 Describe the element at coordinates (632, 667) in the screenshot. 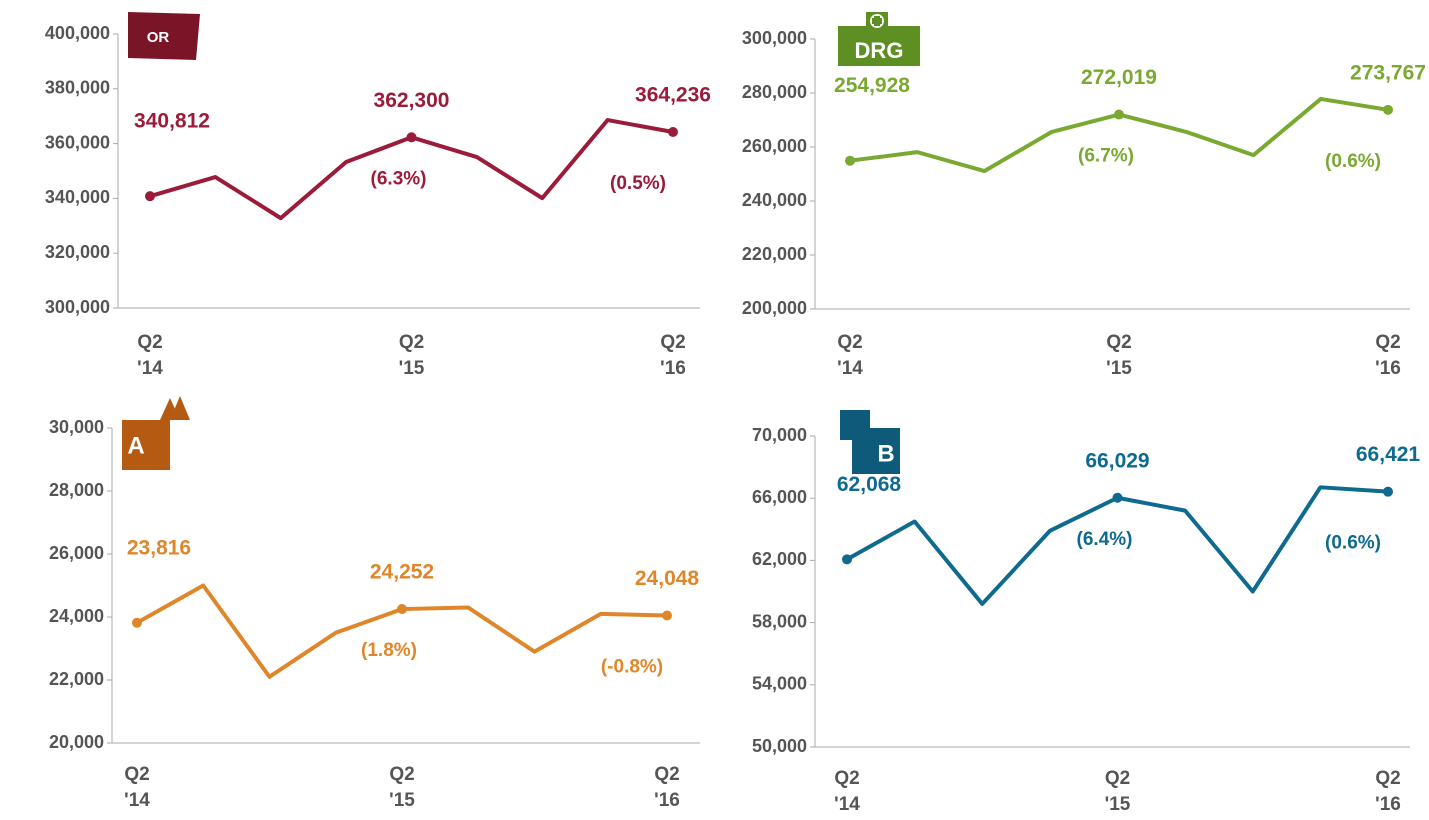

I see `change-label: (-0.8%)` at that location.